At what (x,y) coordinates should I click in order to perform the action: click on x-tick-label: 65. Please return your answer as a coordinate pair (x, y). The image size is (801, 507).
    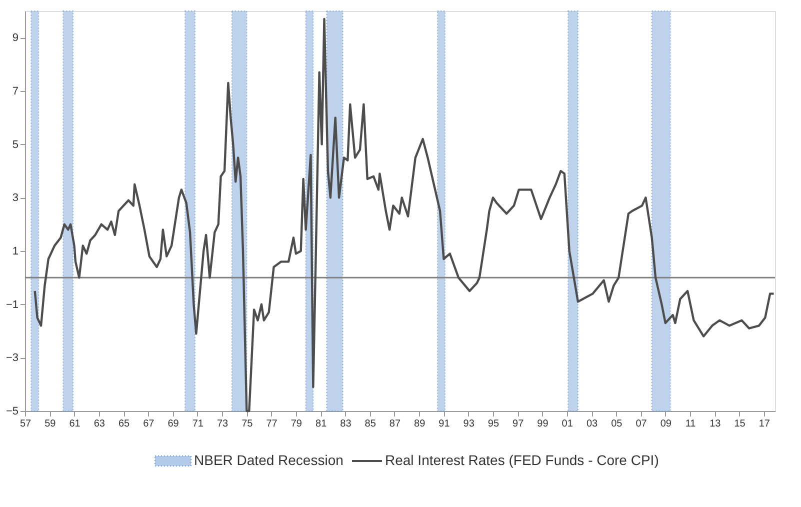
    Looking at the image, I should click on (124, 424).